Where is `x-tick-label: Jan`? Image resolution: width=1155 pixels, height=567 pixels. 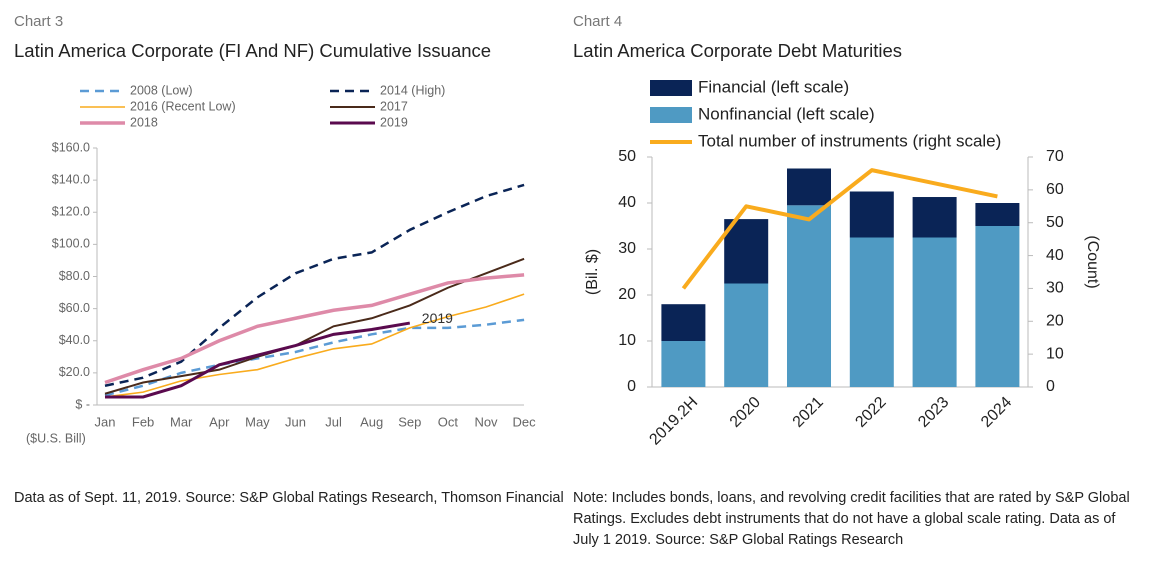 x-tick-label: Jan is located at coordinates (105, 421).